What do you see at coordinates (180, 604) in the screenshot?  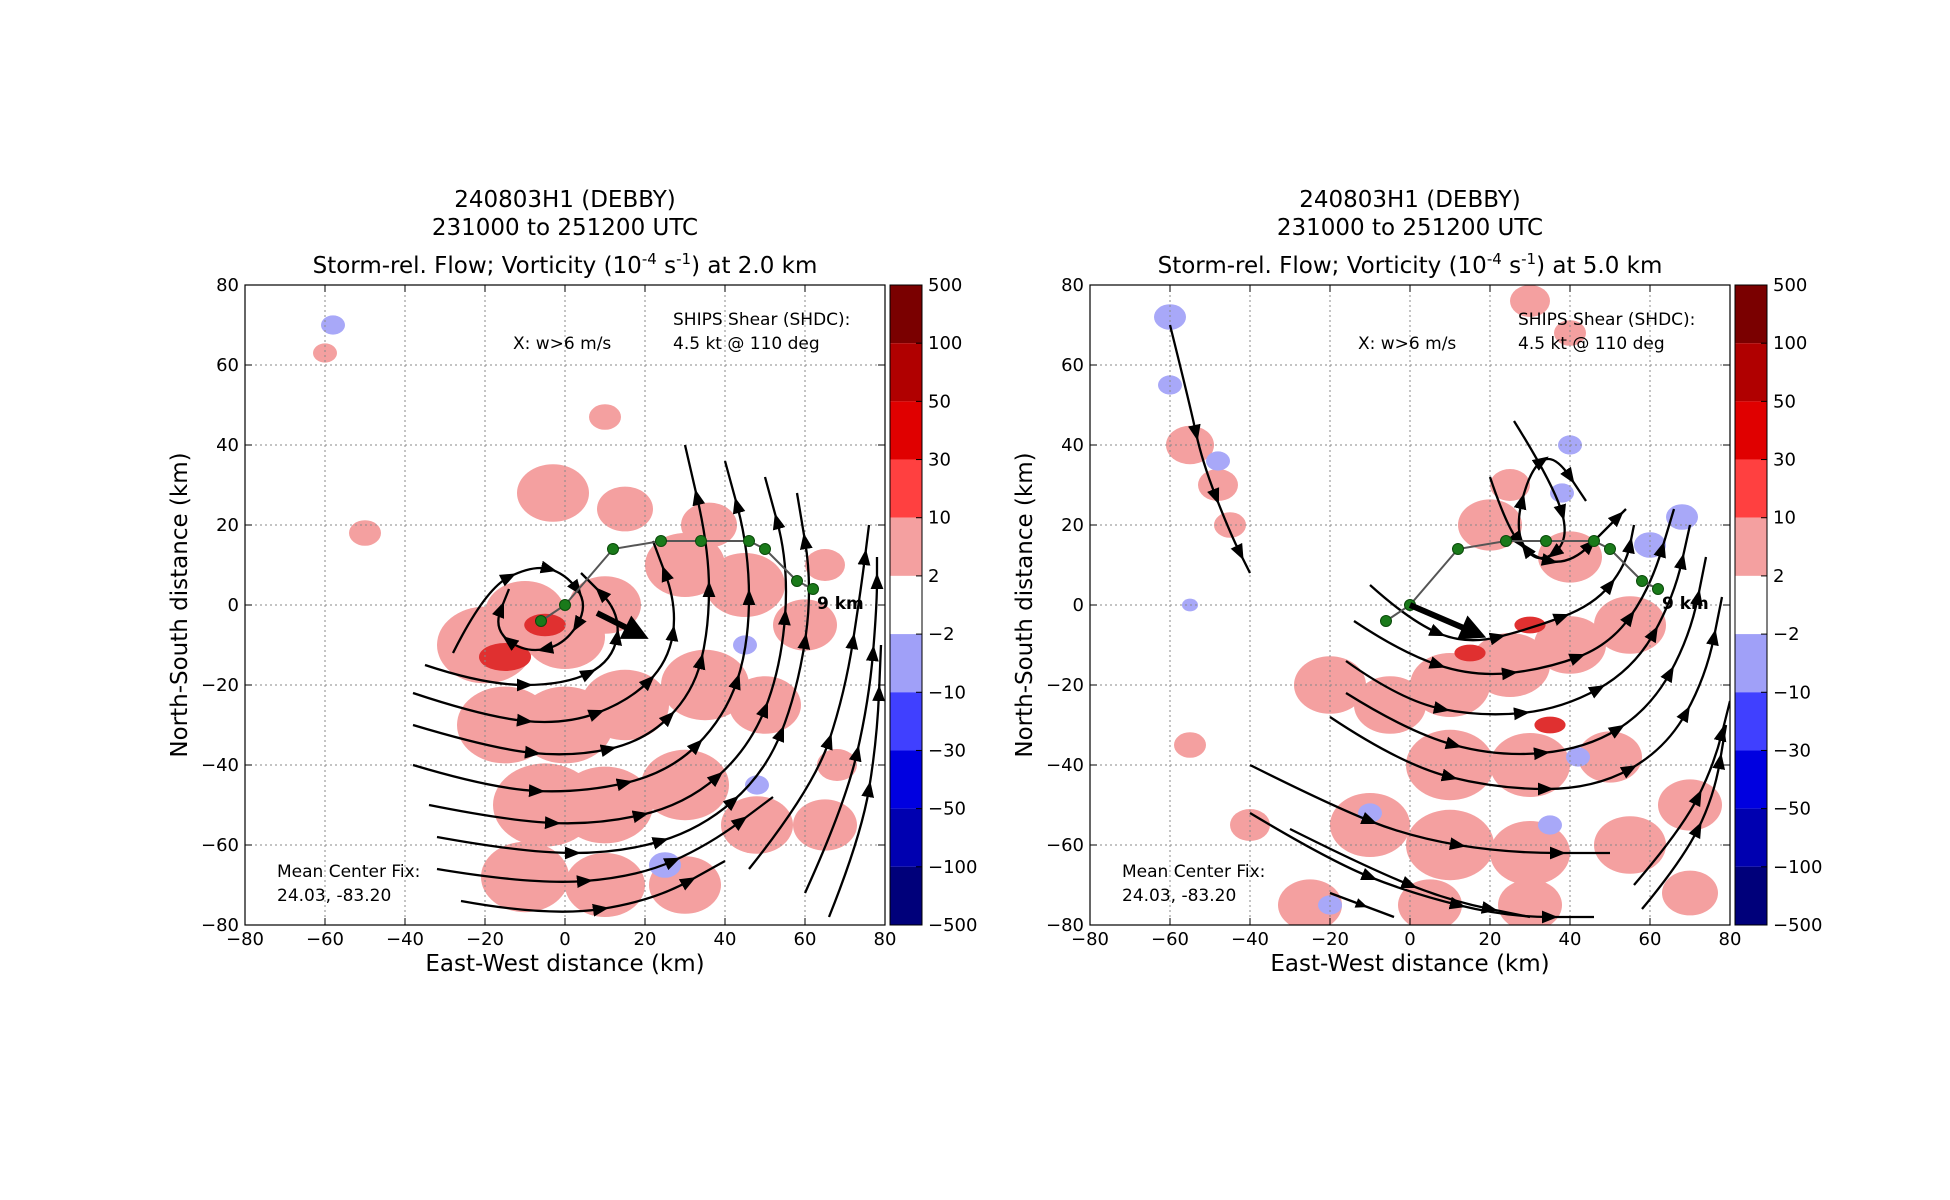 I see `y-axis-label: North-South distance (km)` at bounding box center [180, 604].